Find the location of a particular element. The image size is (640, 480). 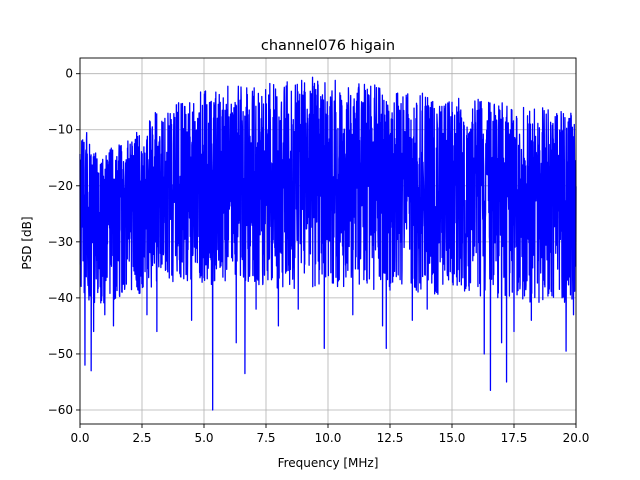

y-tick-label: −50 is located at coordinates (60, 354).